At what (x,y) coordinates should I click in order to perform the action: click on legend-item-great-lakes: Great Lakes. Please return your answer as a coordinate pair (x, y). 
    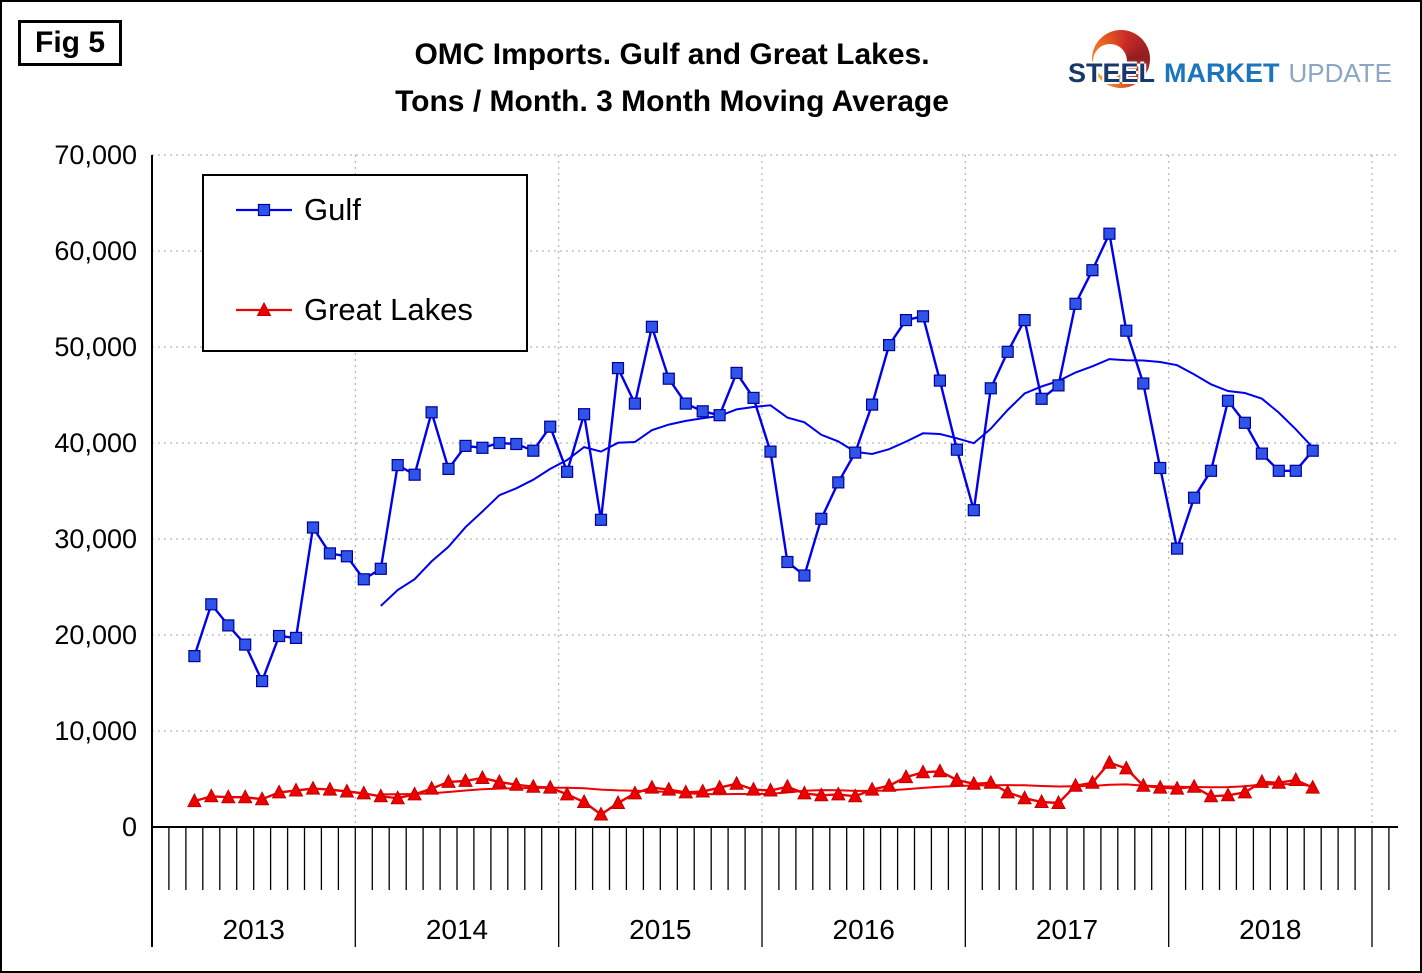
    Looking at the image, I should click on (380, 310).